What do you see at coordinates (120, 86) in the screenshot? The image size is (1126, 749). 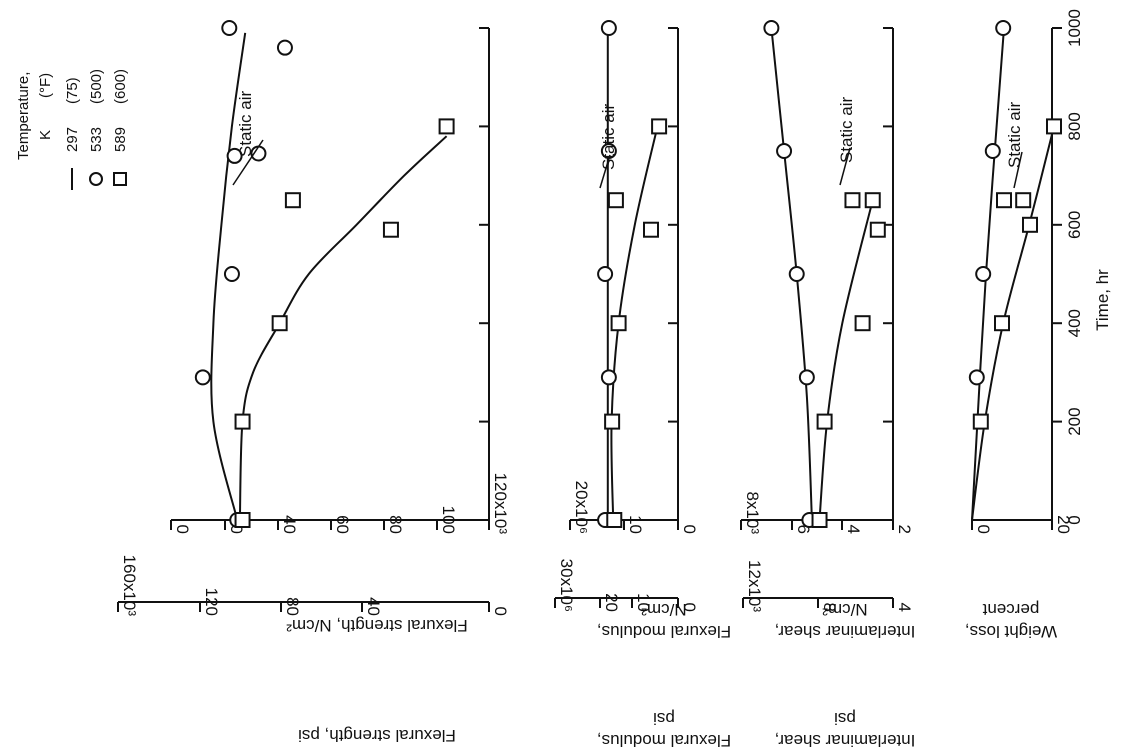 I see `legend-entry-f-2: (600)` at bounding box center [120, 86].